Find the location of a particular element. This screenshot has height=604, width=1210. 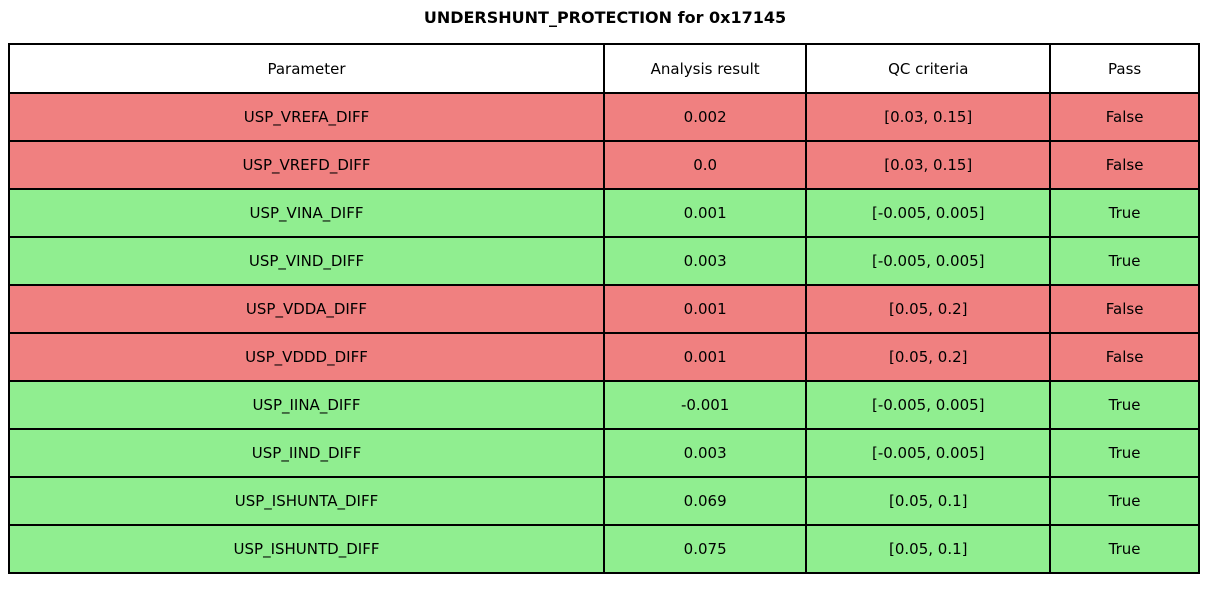

parameter-cell: USP_VINA_DIFF is located at coordinates (306, 213).